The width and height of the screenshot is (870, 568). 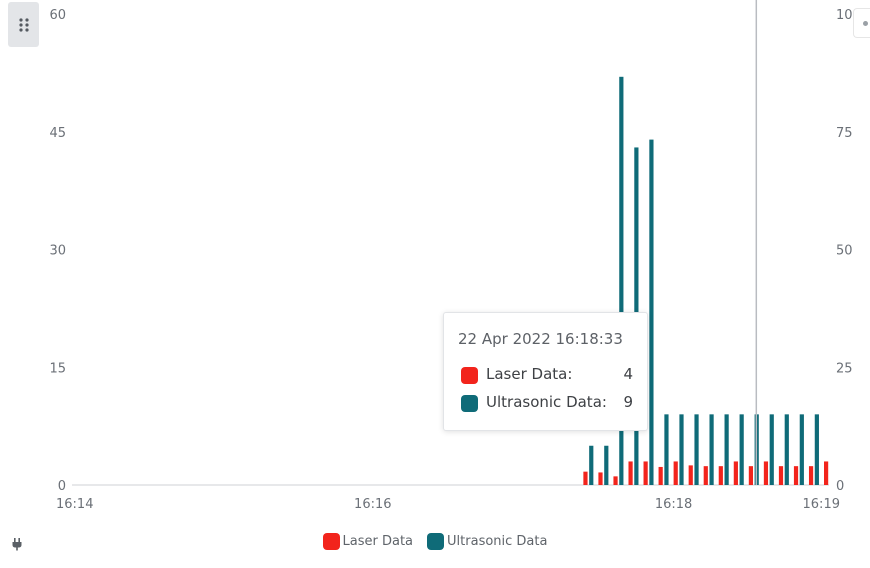 What do you see at coordinates (57, 133) in the screenshot?
I see `y-left-tick-label: 45` at bounding box center [57, 133].